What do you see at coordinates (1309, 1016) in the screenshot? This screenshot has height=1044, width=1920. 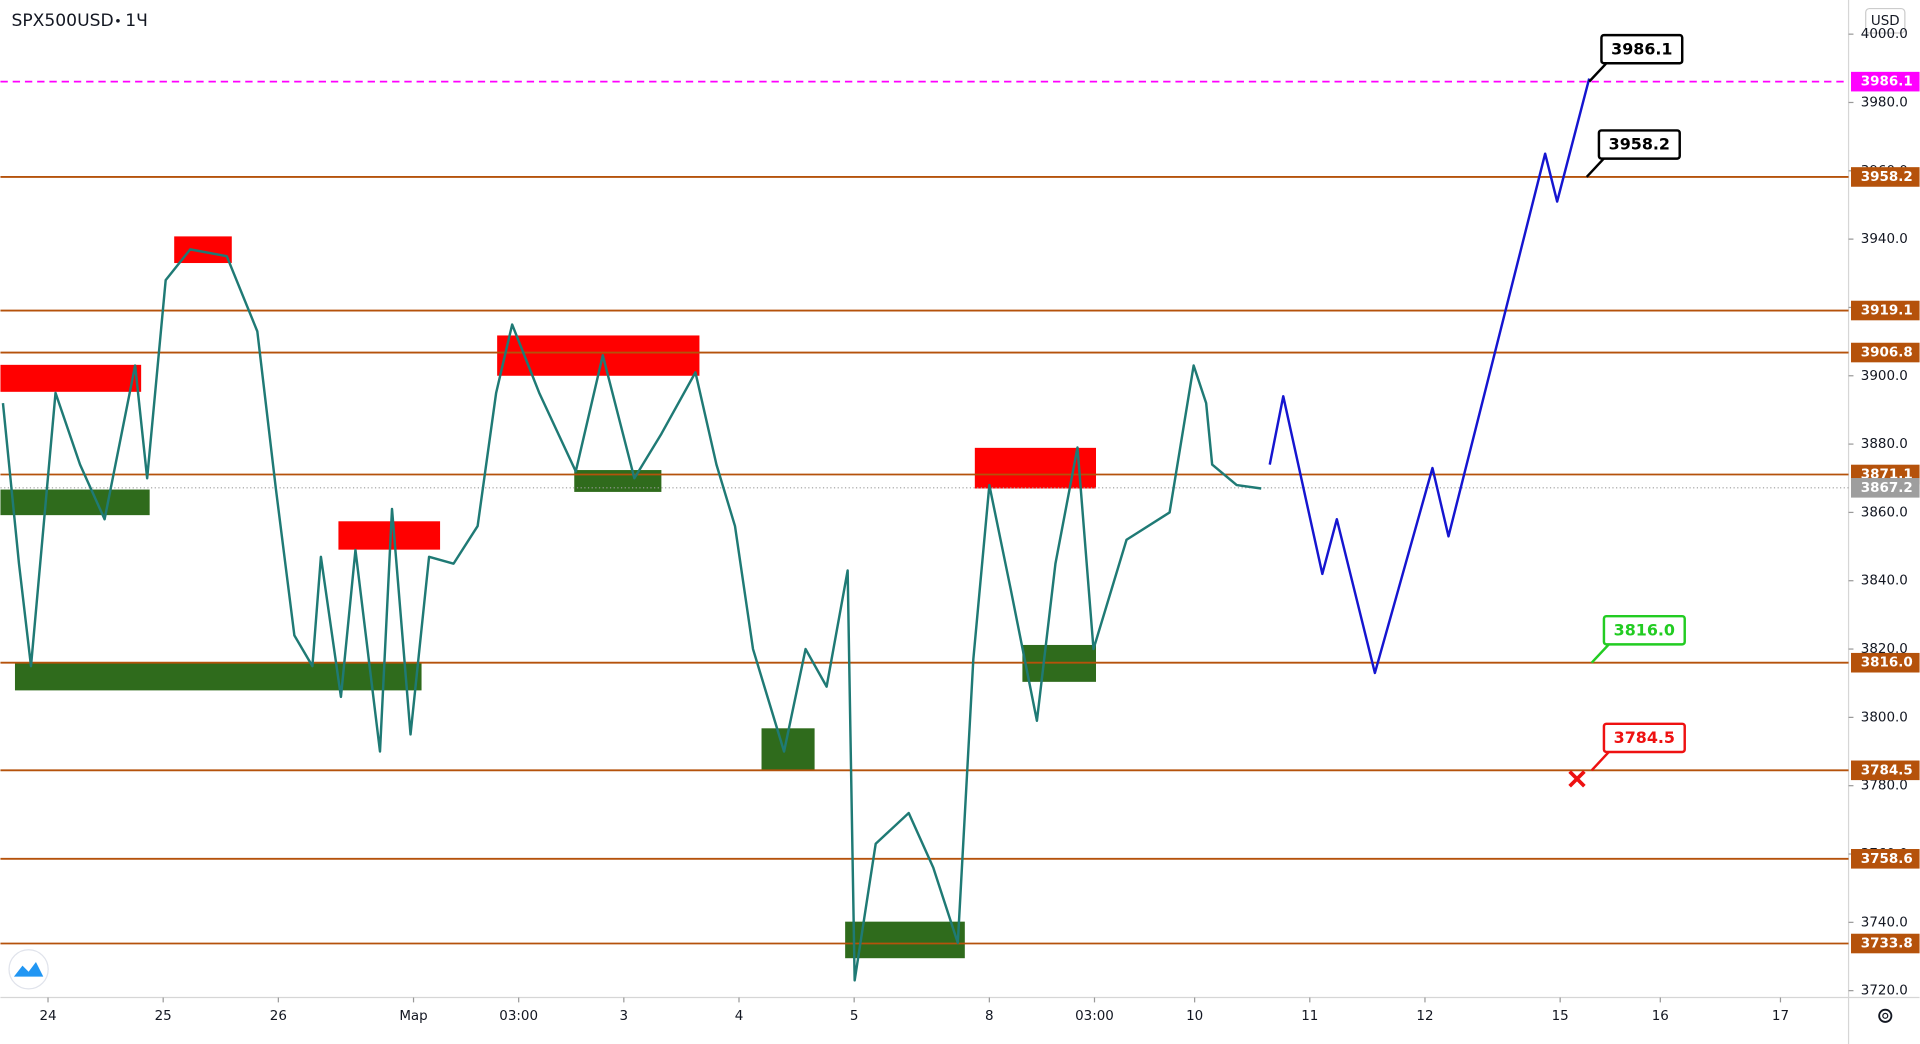 I see `x-tick-label: 11` at bounding box center [1309, 1016].